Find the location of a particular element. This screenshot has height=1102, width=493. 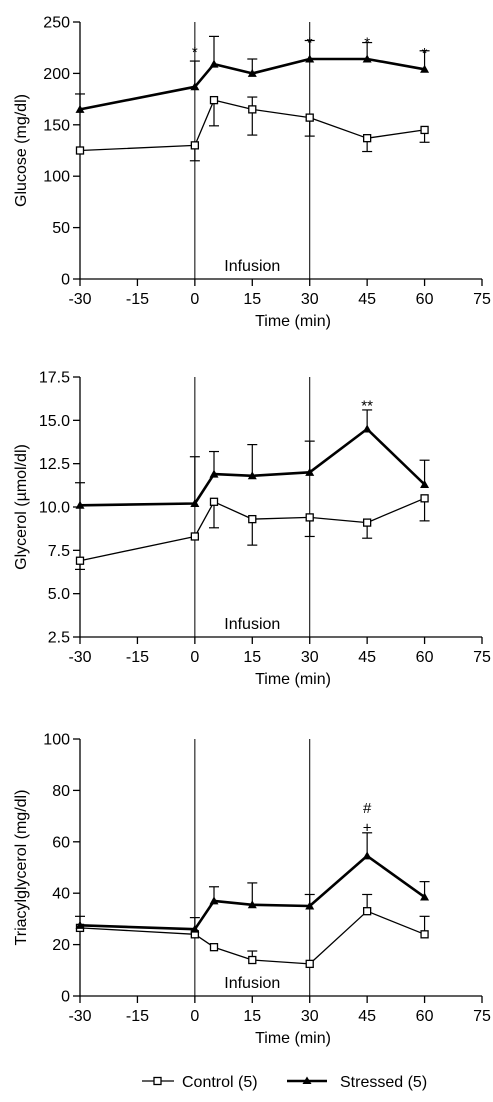

panel-2-xtick-label: 45 is located at coordinates (367, 657).